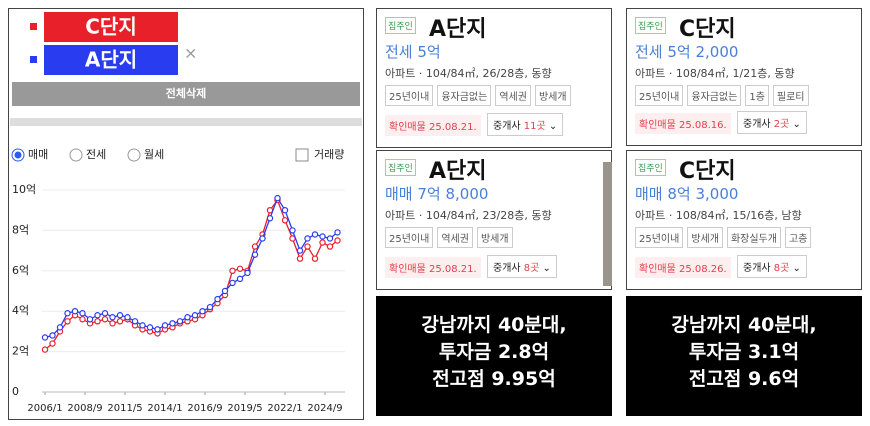 This screenshot has height=426, width=870. I want to click on tag: 1층, so click(757, 95).